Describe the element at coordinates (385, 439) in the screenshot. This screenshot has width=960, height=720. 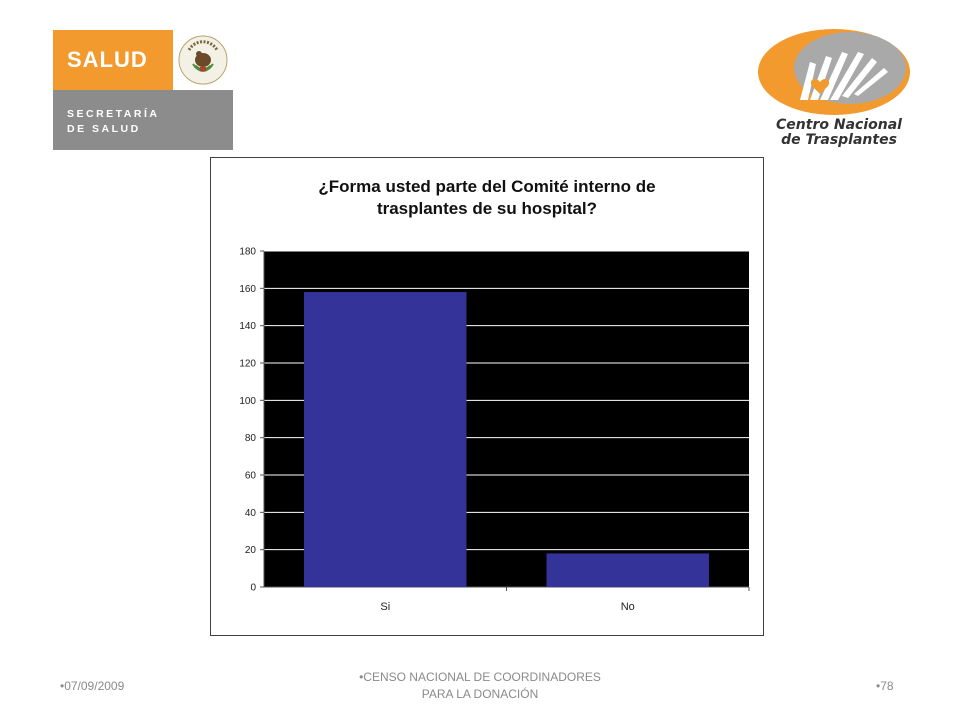
I see `bar-si` at that location.